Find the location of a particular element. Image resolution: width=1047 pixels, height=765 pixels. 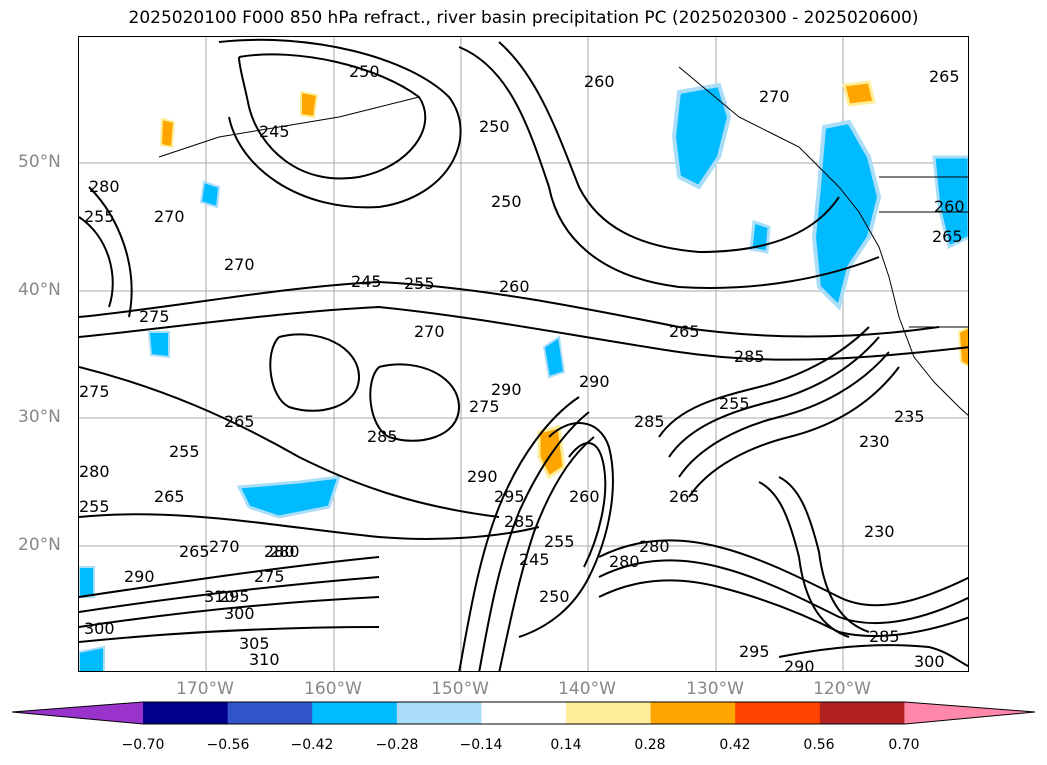

contour-label: 235 is located at coordinates (909, 416).